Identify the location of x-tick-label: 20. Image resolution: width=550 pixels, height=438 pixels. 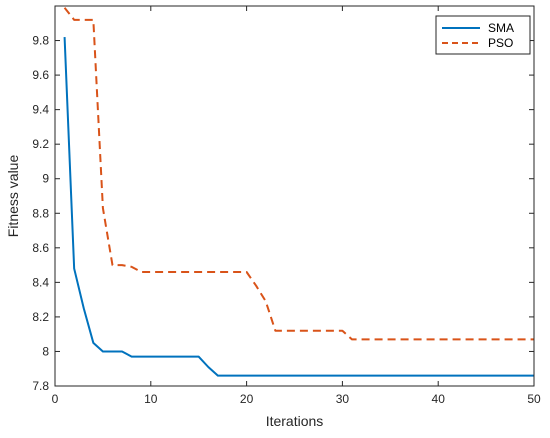
(247, 399).